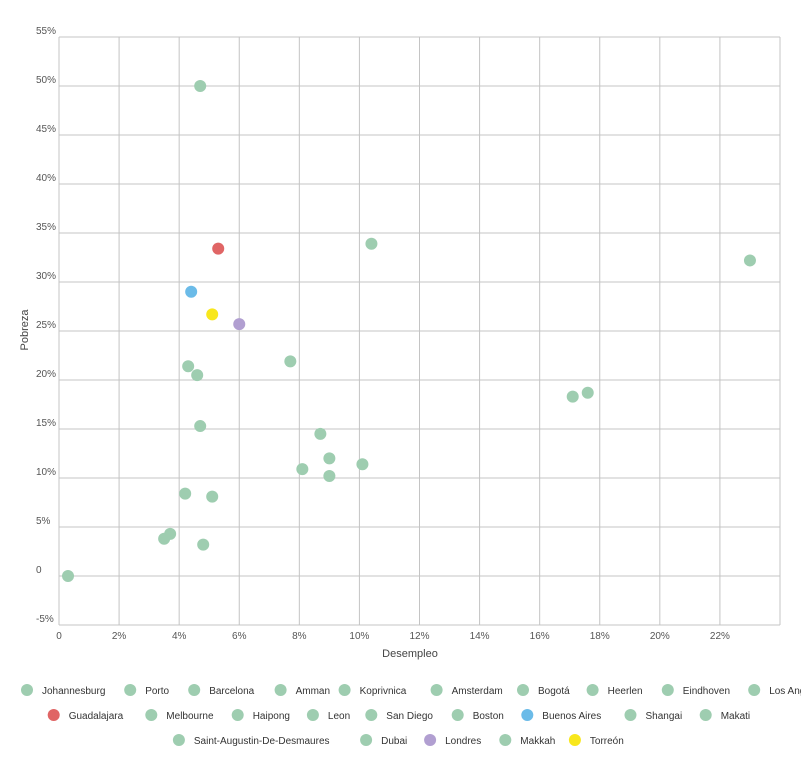 The height and width of the screenshot is (769, 801). What do you see at coordinates (157, 691) in the screenshot?
I see `legend-label: Porto` at bounding box center [157, 691].